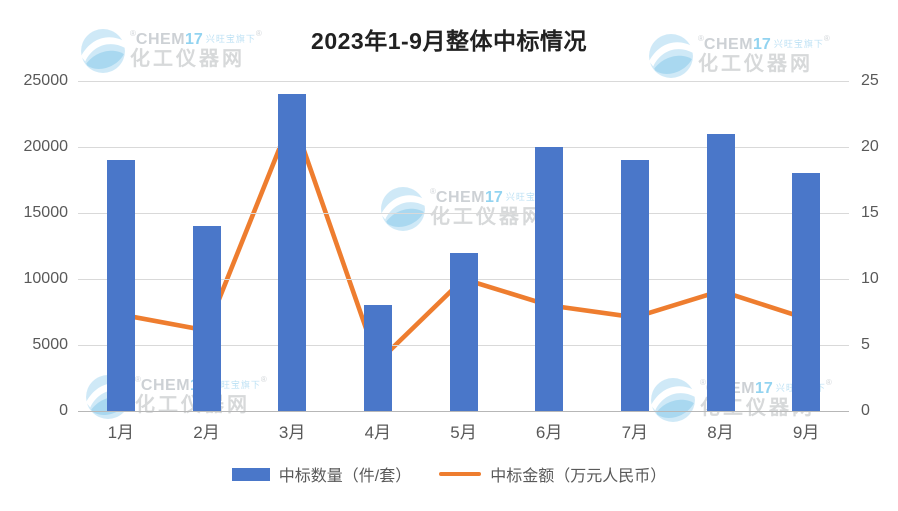 Image resolution: width=898 pixels, height=511 pixels. I want to click on x-axis-tick-label: 3月, so click(292, 432).